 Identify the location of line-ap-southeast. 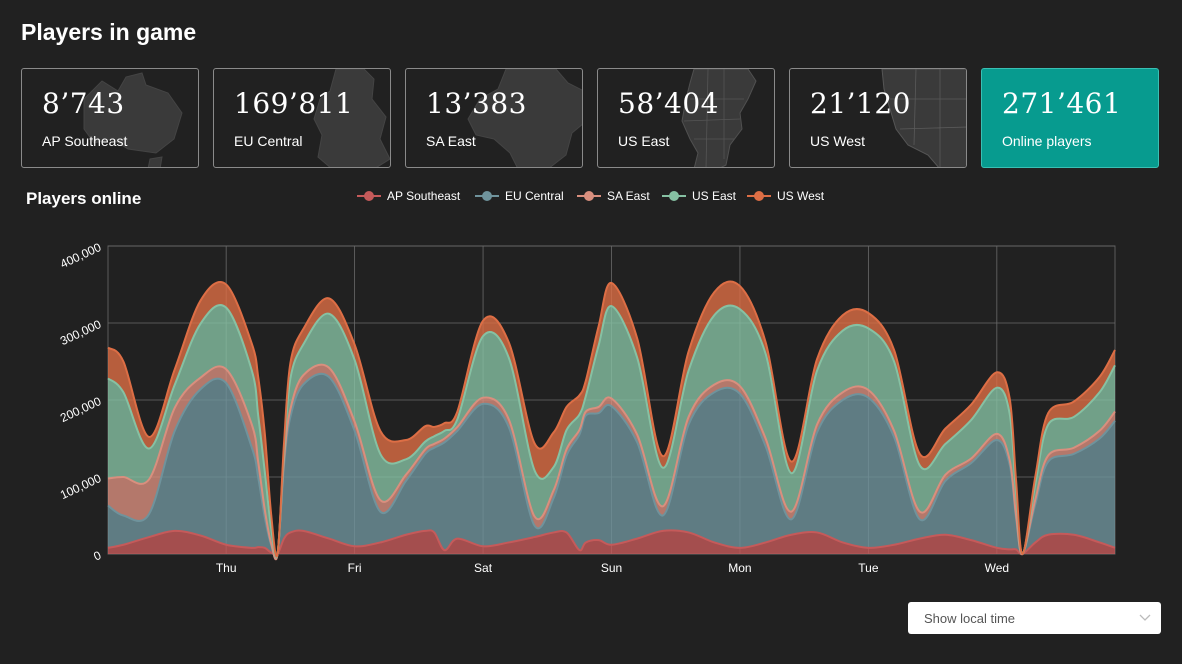
(611, 542).